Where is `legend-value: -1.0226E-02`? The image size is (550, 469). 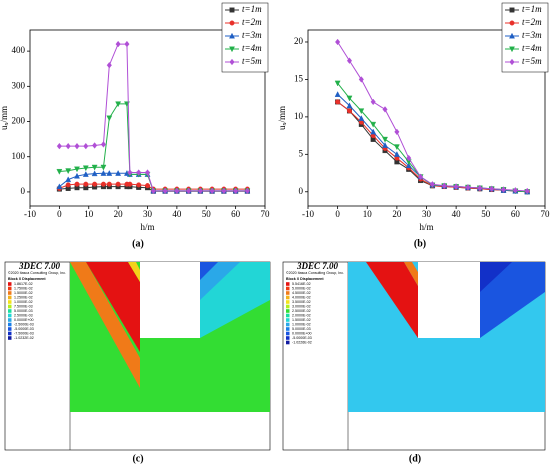 legend-value: -1.0226E-02 is located at coordinates (302, 342).